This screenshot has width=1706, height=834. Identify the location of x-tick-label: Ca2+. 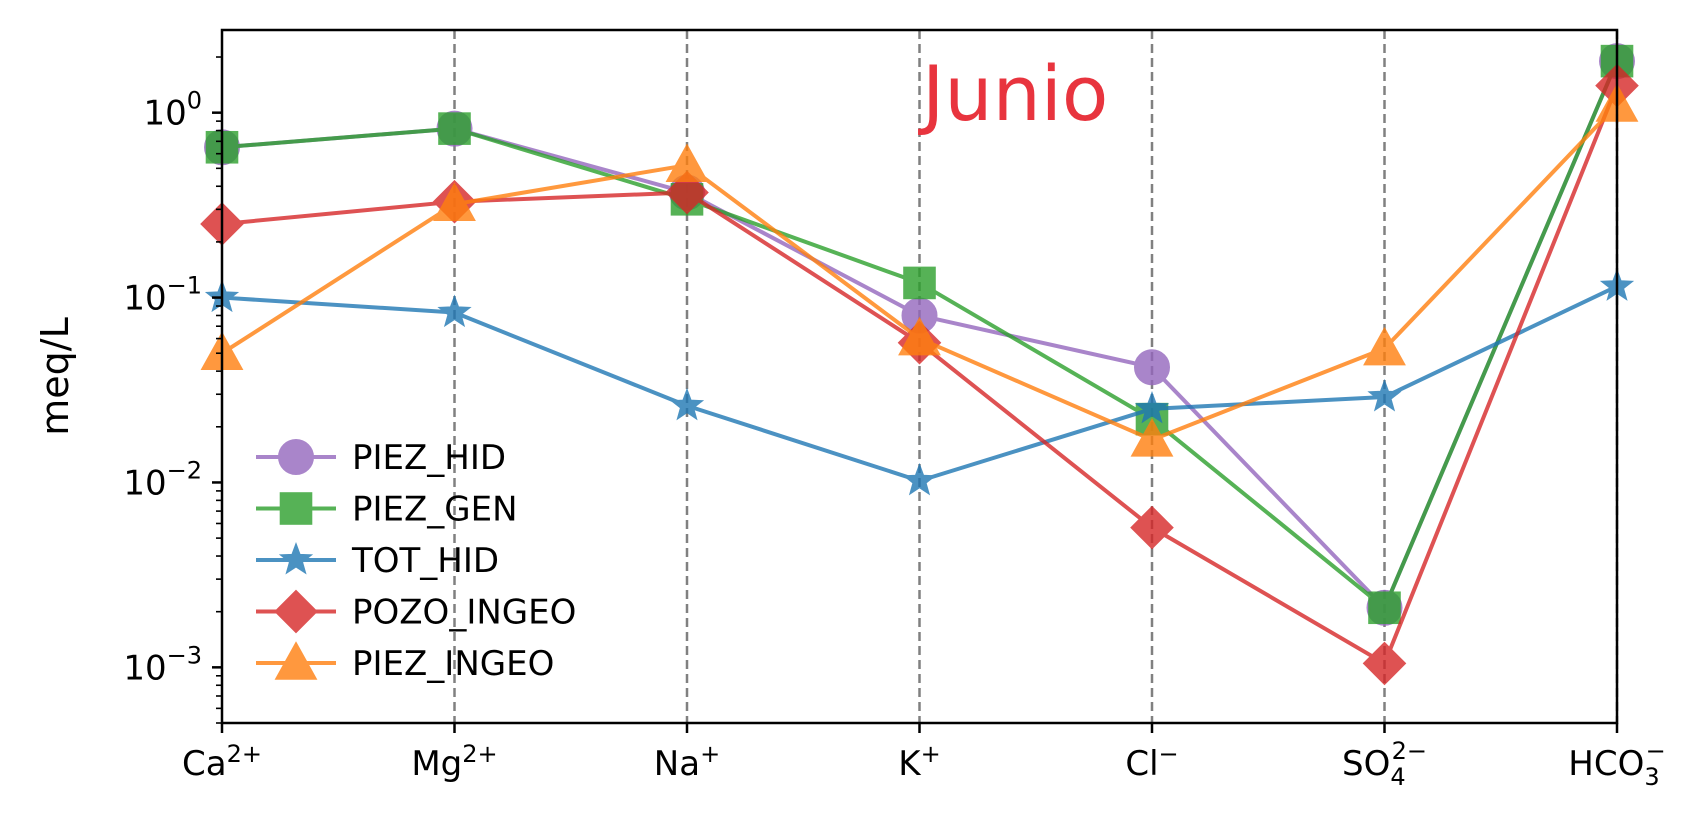
(222, 762).